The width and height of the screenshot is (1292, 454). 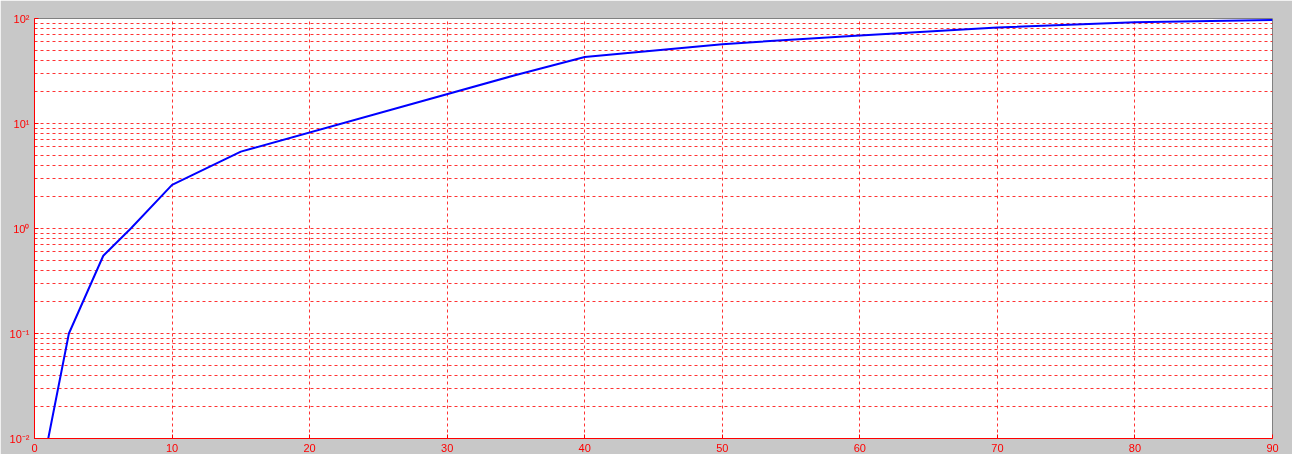 What do you see at coordinates (859, 447) in the screenshot?
I see `x-tick-label: 60` at bounding box center [859, 447].